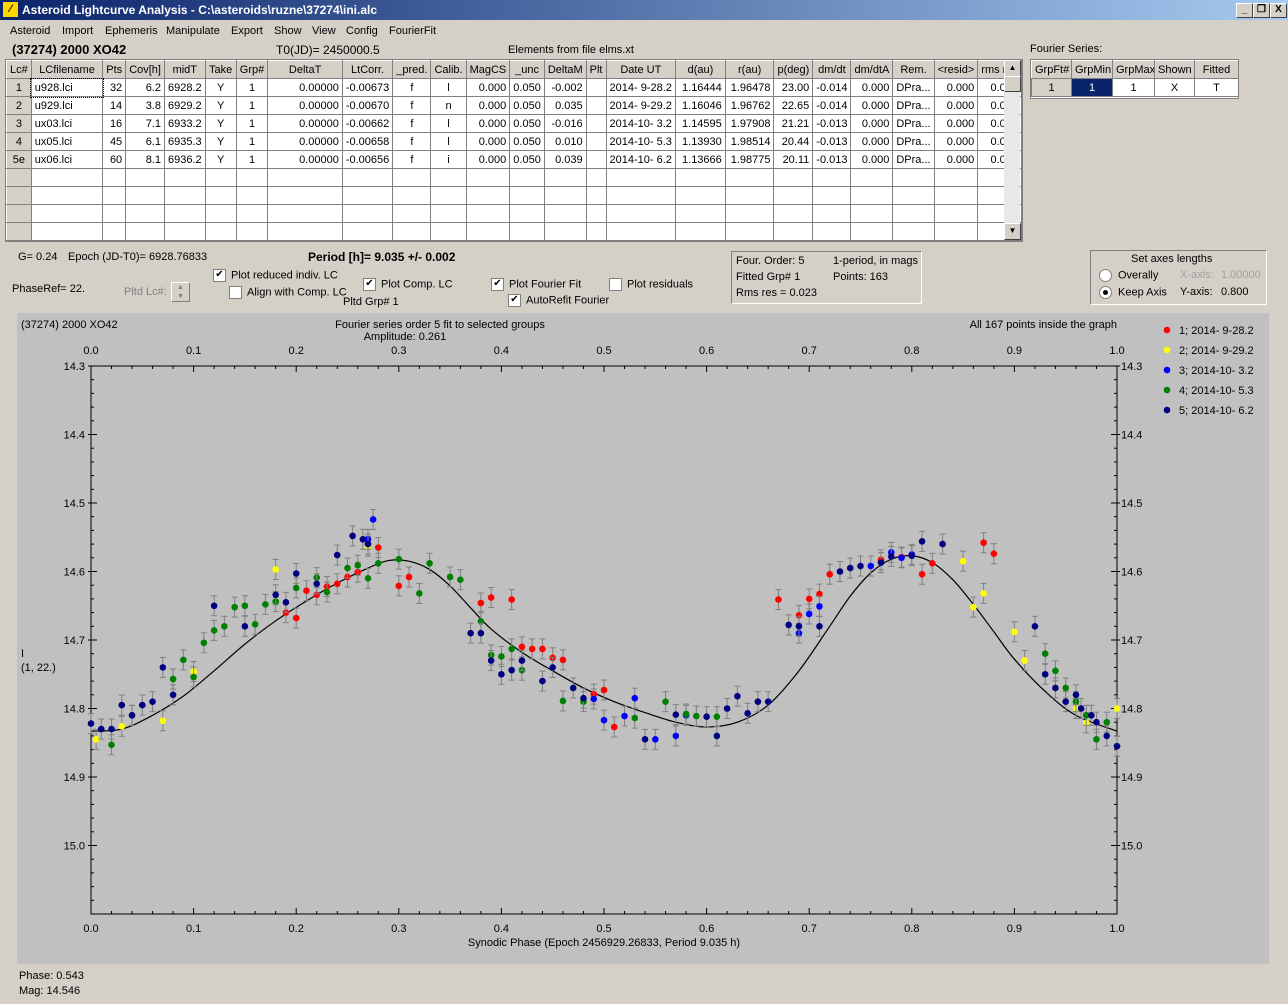 This screenshot has width=1288, height=1004. What do you see at coordinates (1012, 68) in the screenshot?
I see `scroll-up-icon: ▲` at bounding box center [1012, 68].